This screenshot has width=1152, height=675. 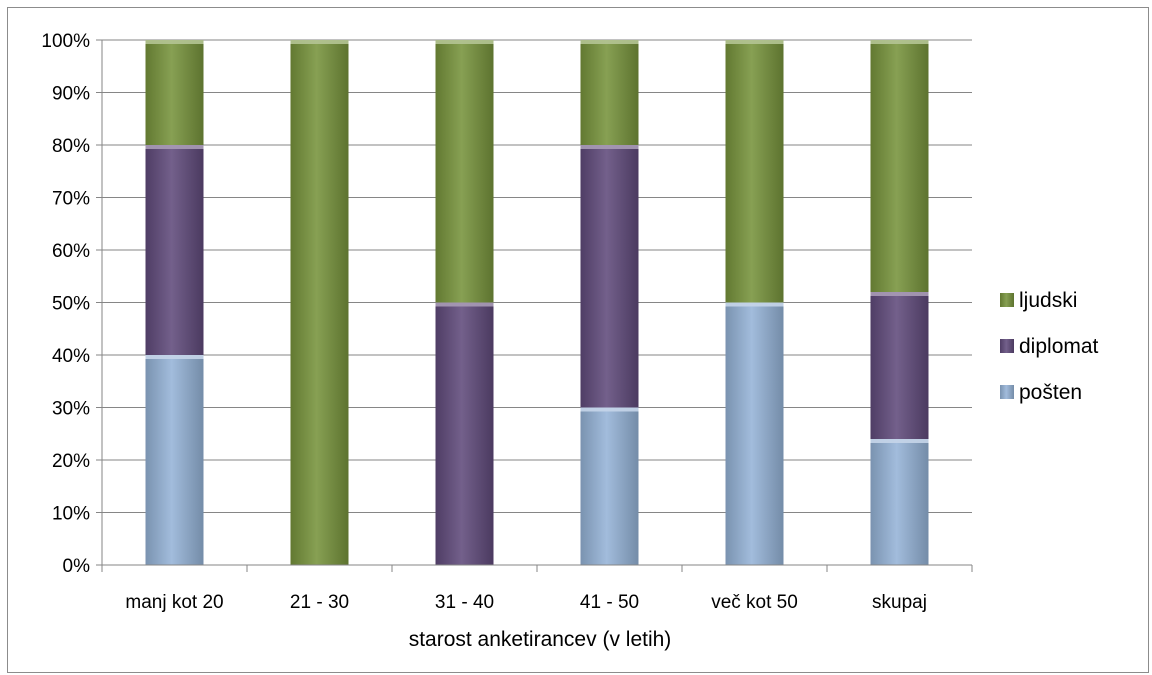 What do you see at coordinates (899, 602) in the screenshot?
I see `x-category-label: skupaj` at bounding box center [899, 602].